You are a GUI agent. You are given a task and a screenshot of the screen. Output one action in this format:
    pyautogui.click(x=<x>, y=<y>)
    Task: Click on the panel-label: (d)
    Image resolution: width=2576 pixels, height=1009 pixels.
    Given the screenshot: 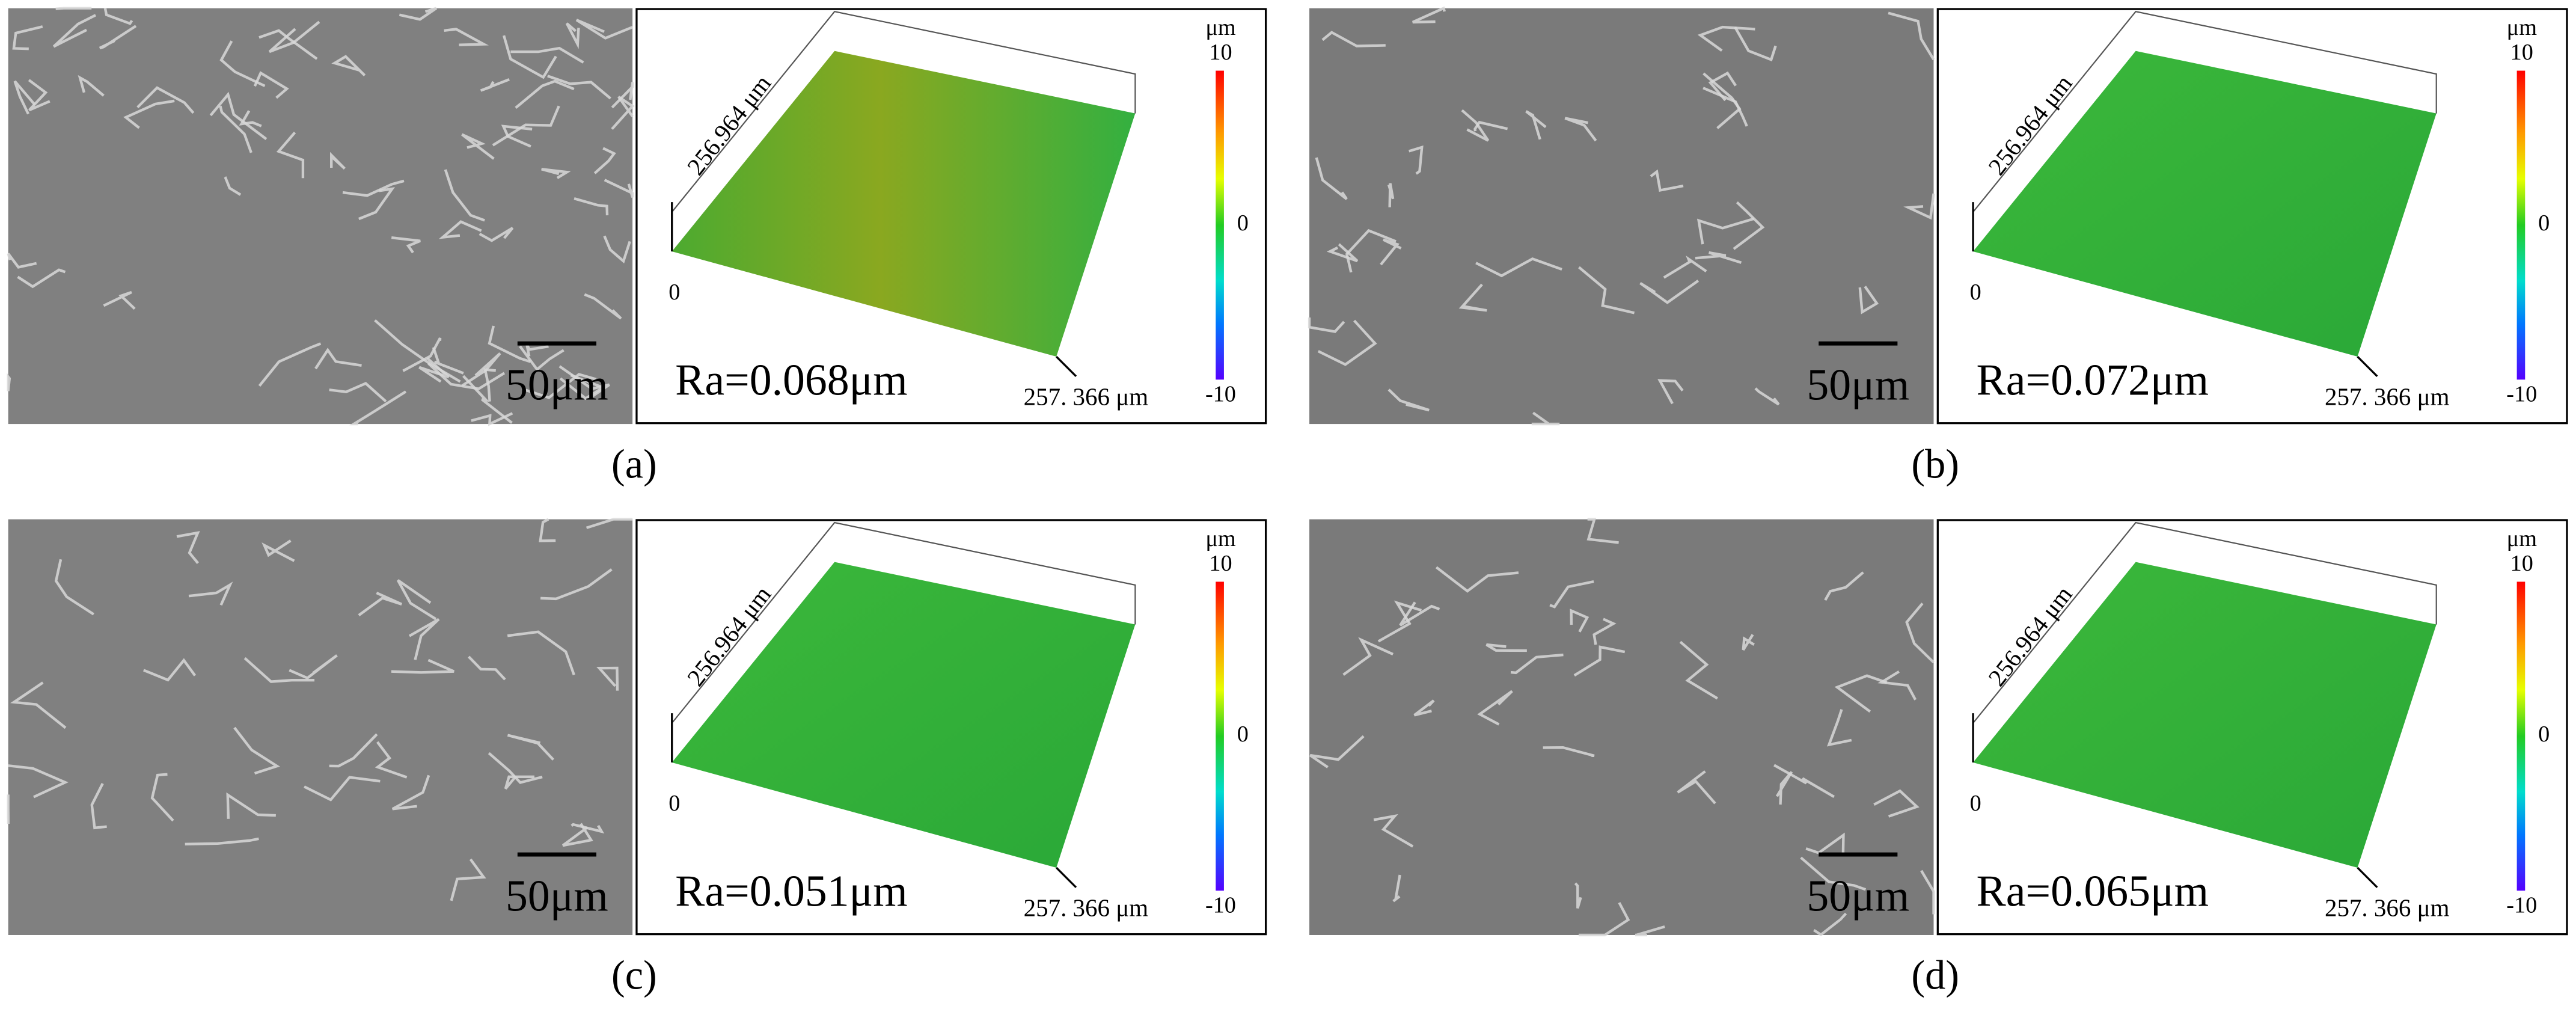 What is the action you would take?
    pyautogui.click(x=1935, y=975)
    